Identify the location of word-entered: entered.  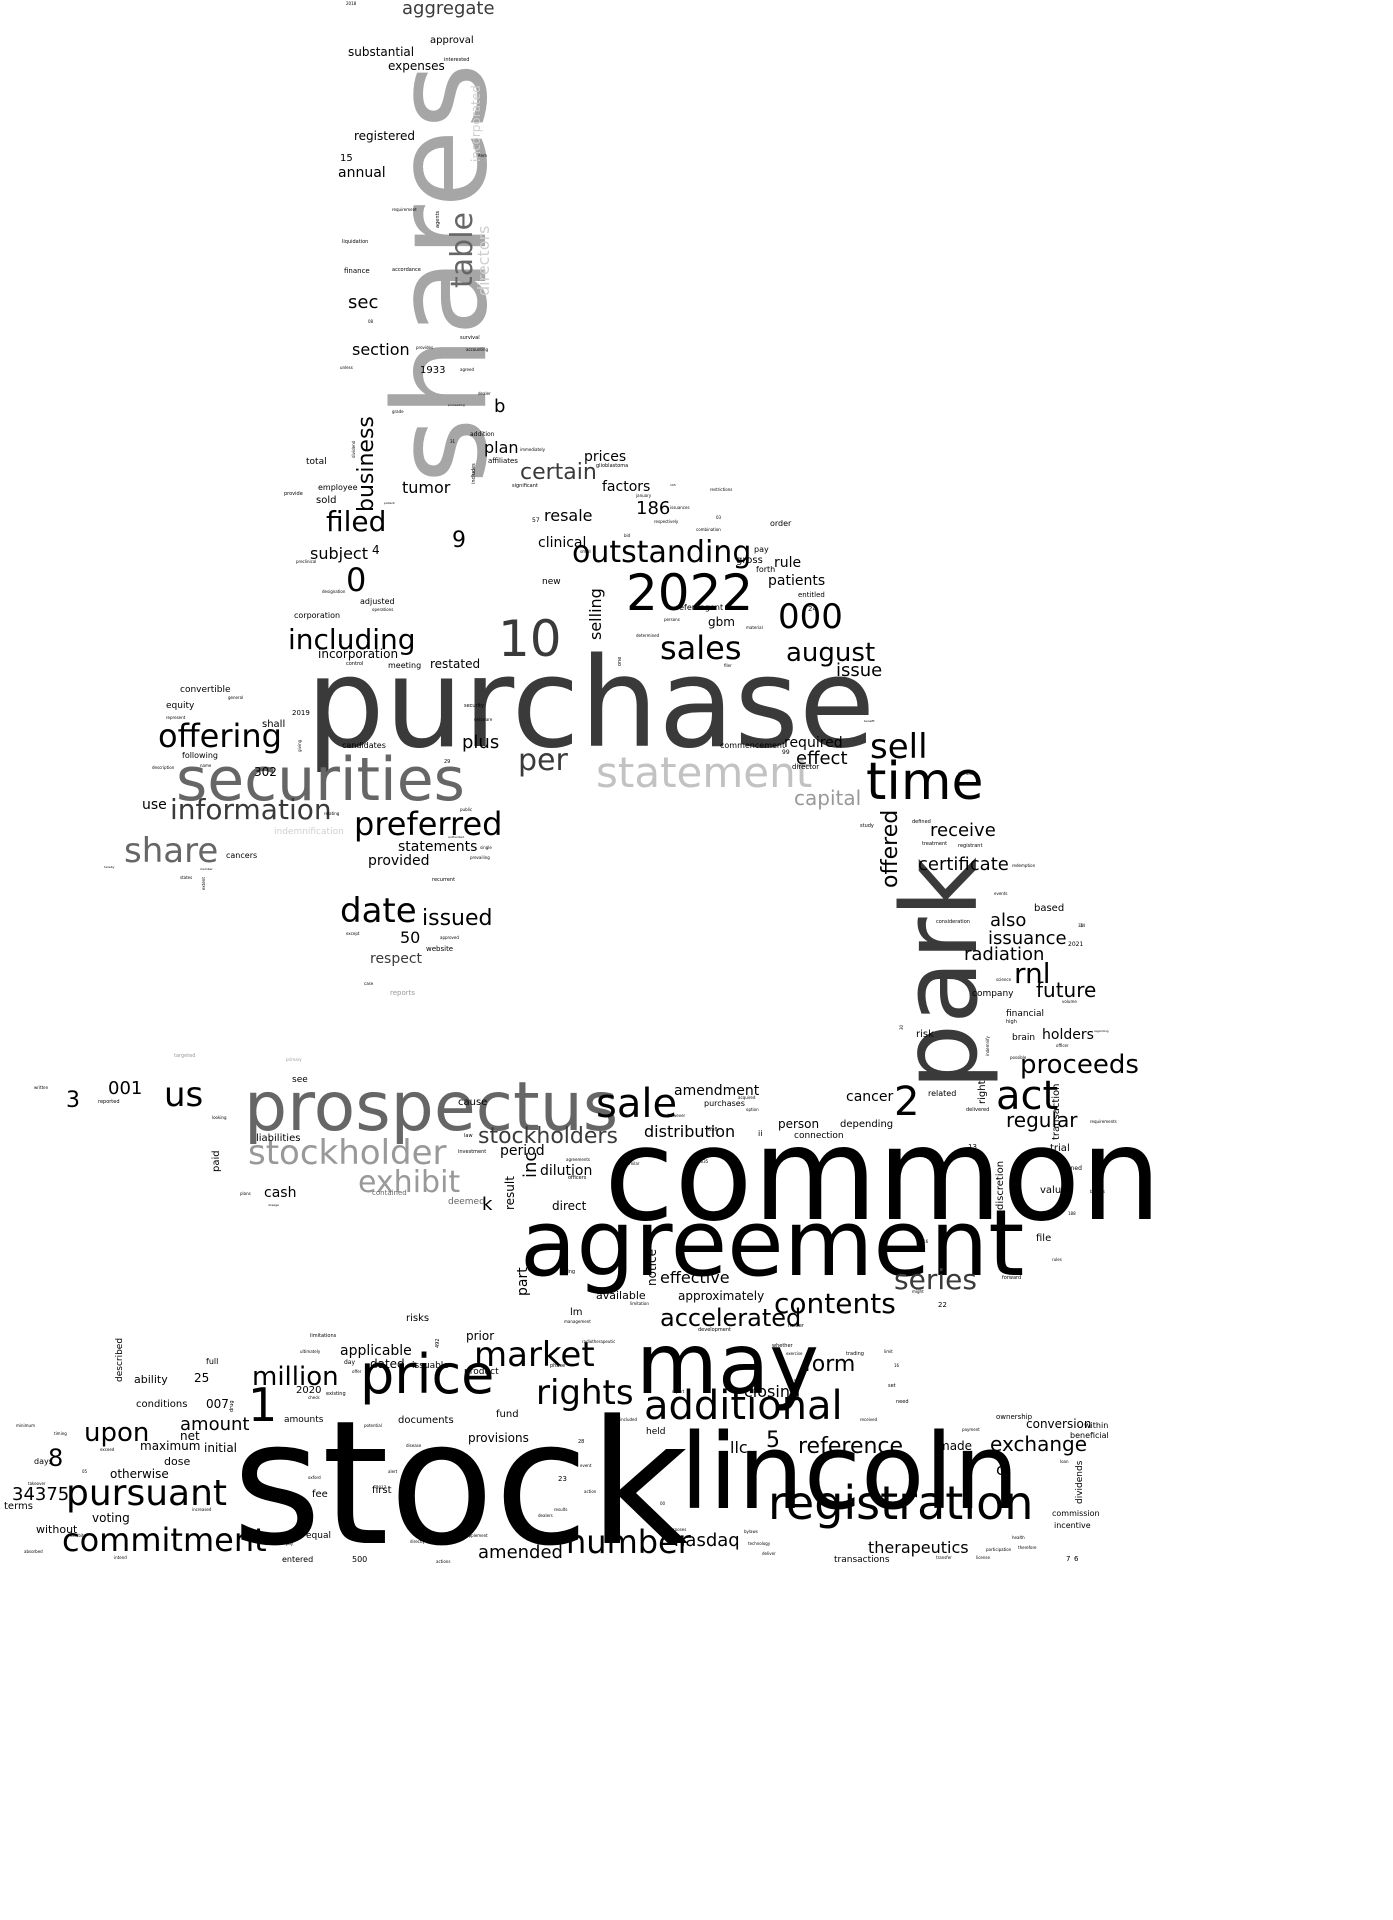
(298, 1559).